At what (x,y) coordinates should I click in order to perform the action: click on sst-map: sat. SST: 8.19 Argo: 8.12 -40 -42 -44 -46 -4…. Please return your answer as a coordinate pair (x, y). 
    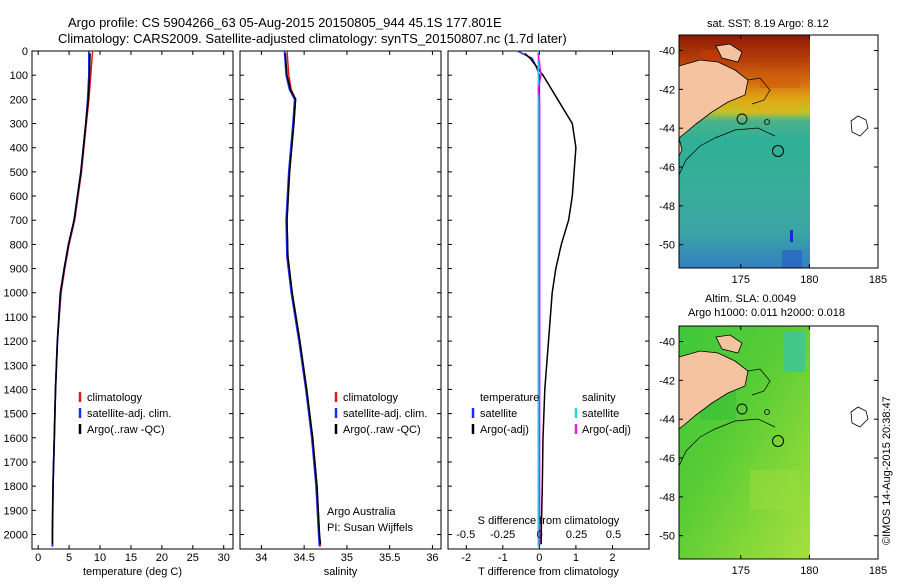
    Looking at the image, I should click on (773, 152).